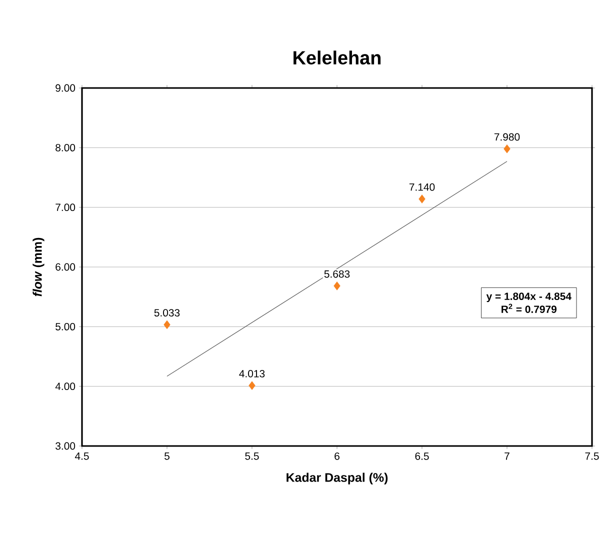 The image size is (606, 534). Describe the element at coordinates (66, 446) in the screenshot. I see `y-tick-label: 3.00` at that location.